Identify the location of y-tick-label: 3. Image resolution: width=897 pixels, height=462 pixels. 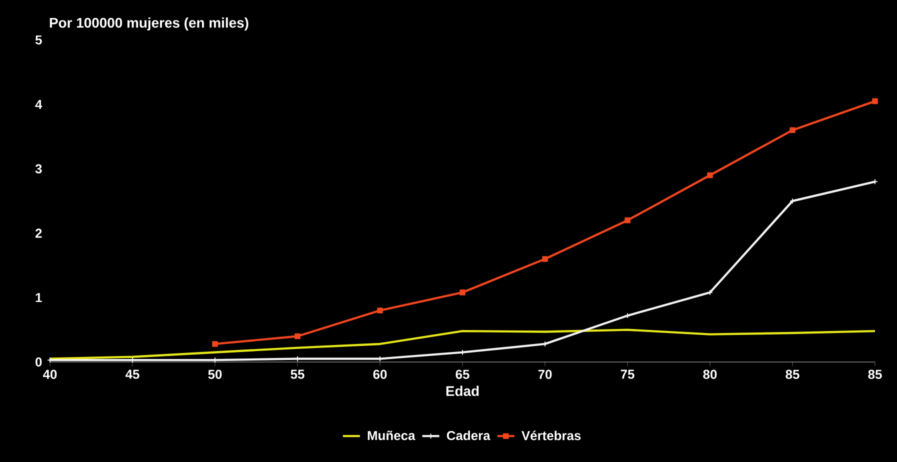
(38, 169).